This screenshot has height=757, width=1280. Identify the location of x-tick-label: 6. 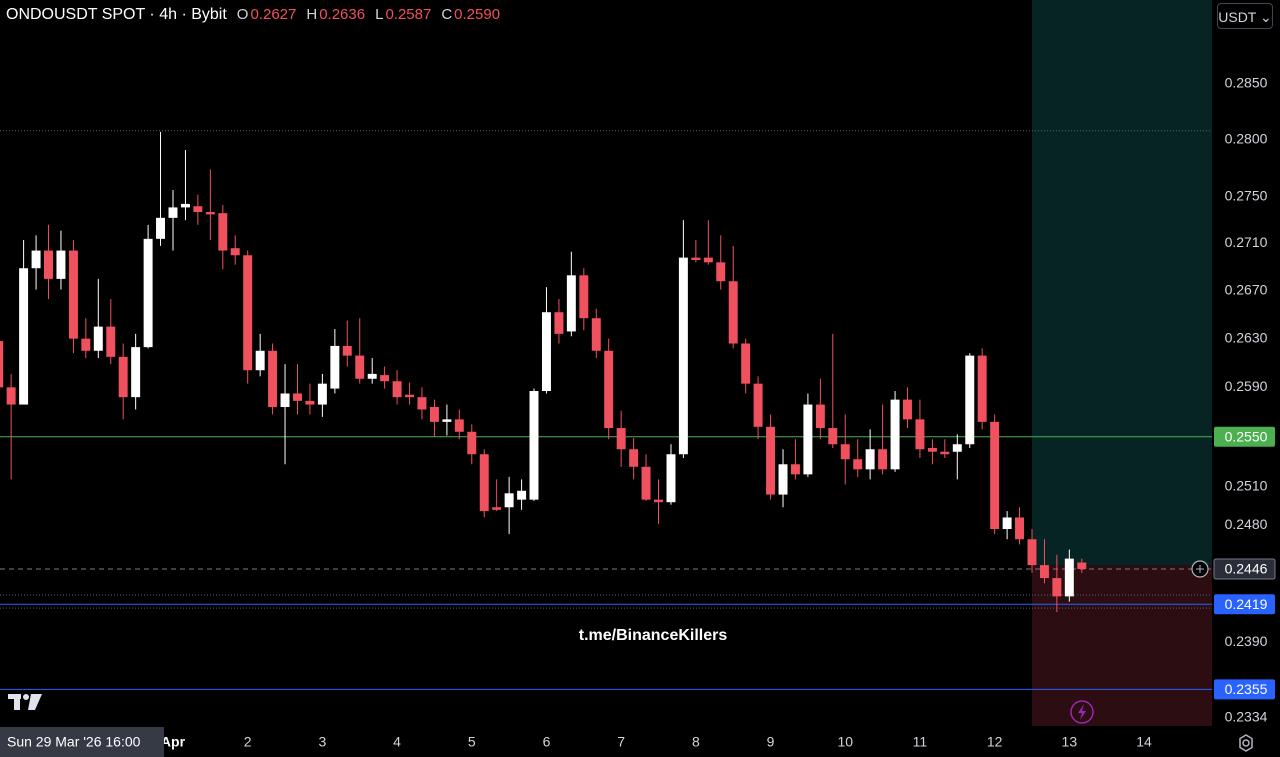
(547, 742).